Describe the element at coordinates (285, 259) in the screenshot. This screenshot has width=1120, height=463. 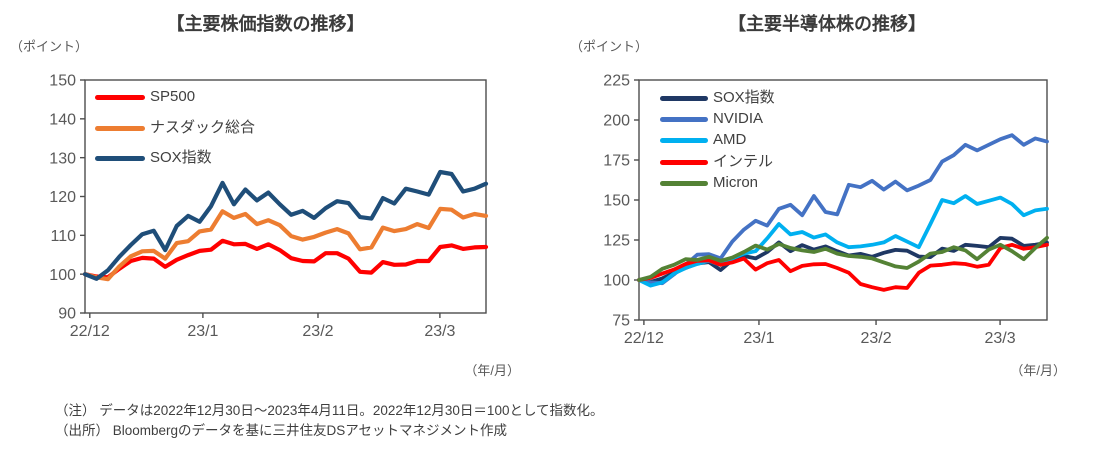
I see `series-line-SP500` at that location.